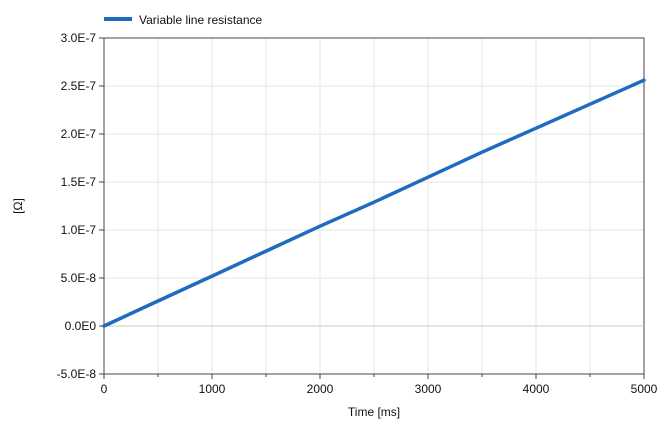 This screenshot has width=672, height=430. I want to click on y-axis-label: [Ω], so click(18, 206).